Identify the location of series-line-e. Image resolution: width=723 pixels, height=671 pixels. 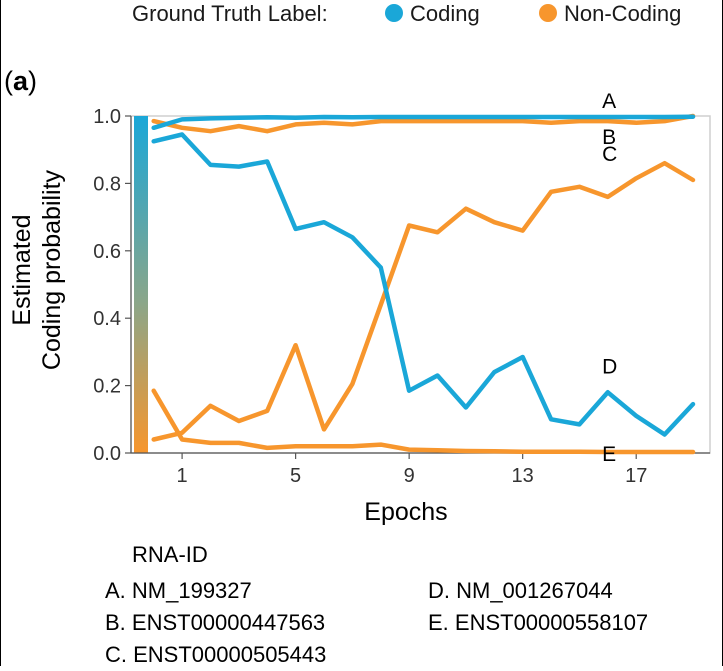
(423, 421).